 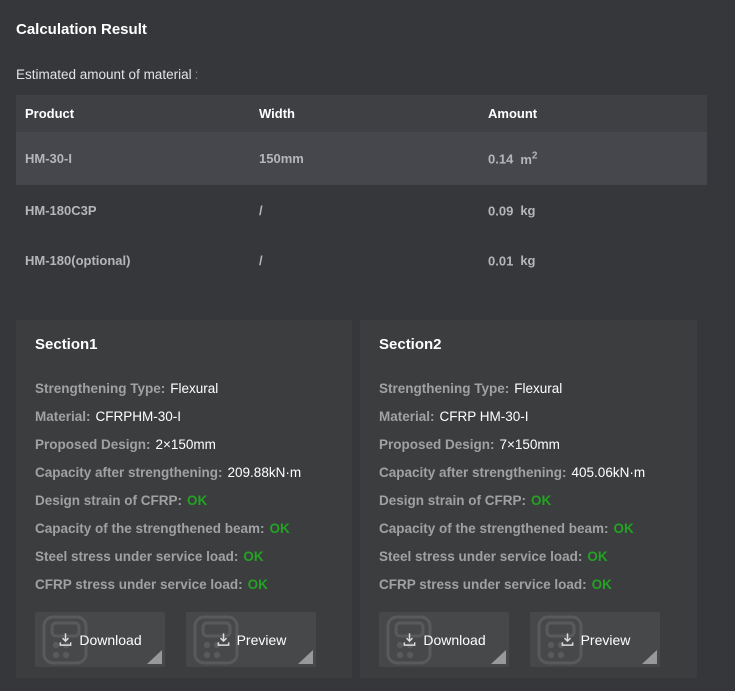 What do you see at coordinates (361, 158) in the screenshot?
I see `table-row: HM-30-I 150mm 0.14 m2` at bounding box center [361, 158].